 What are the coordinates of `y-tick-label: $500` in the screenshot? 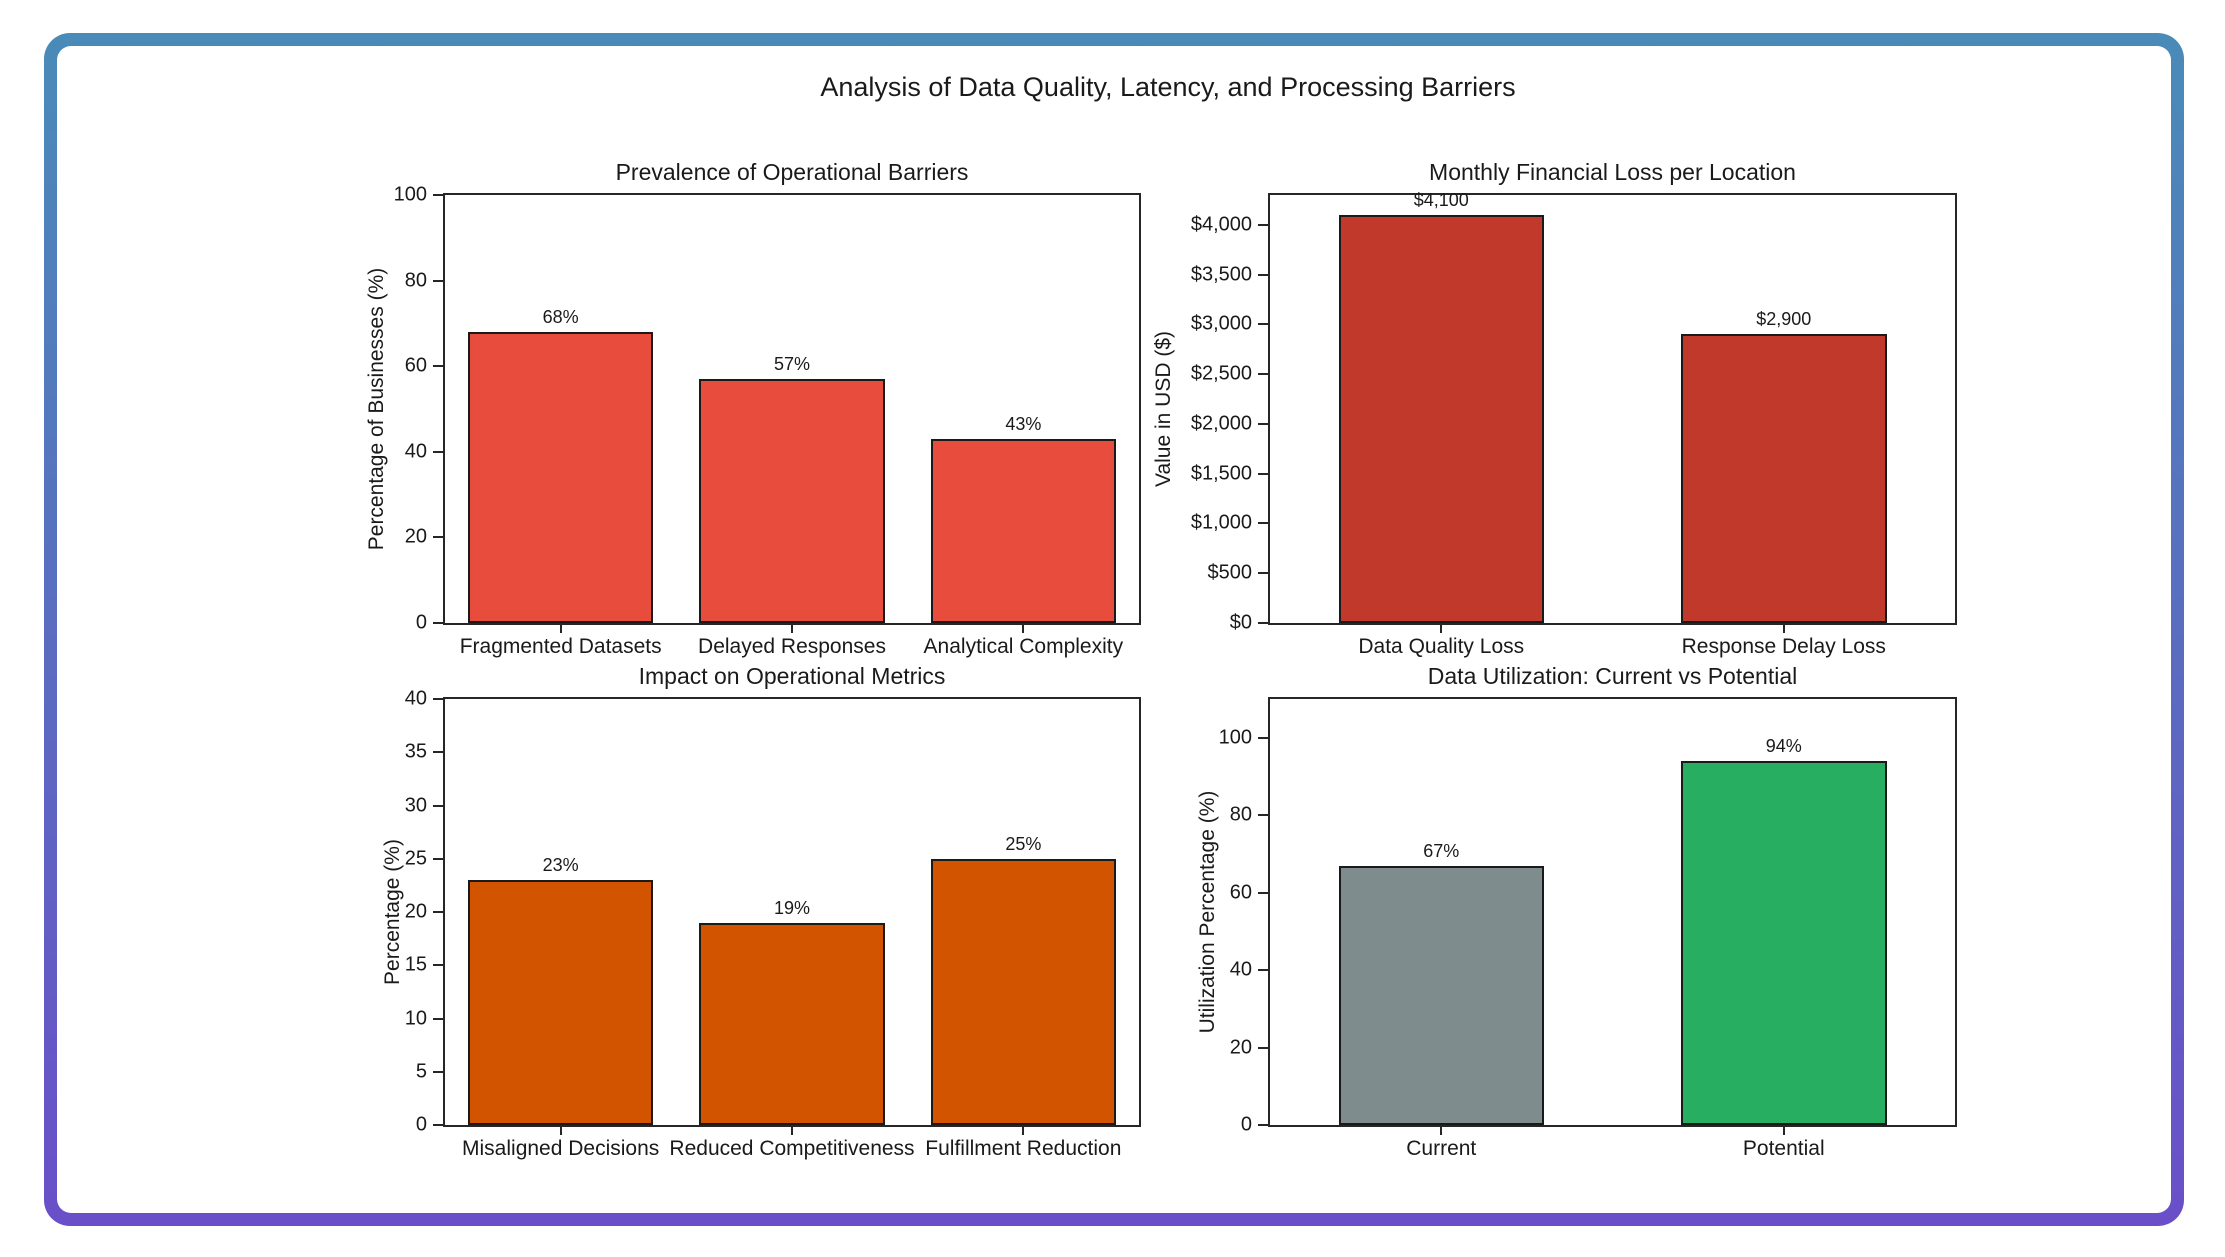 It's located at (1230, 572).